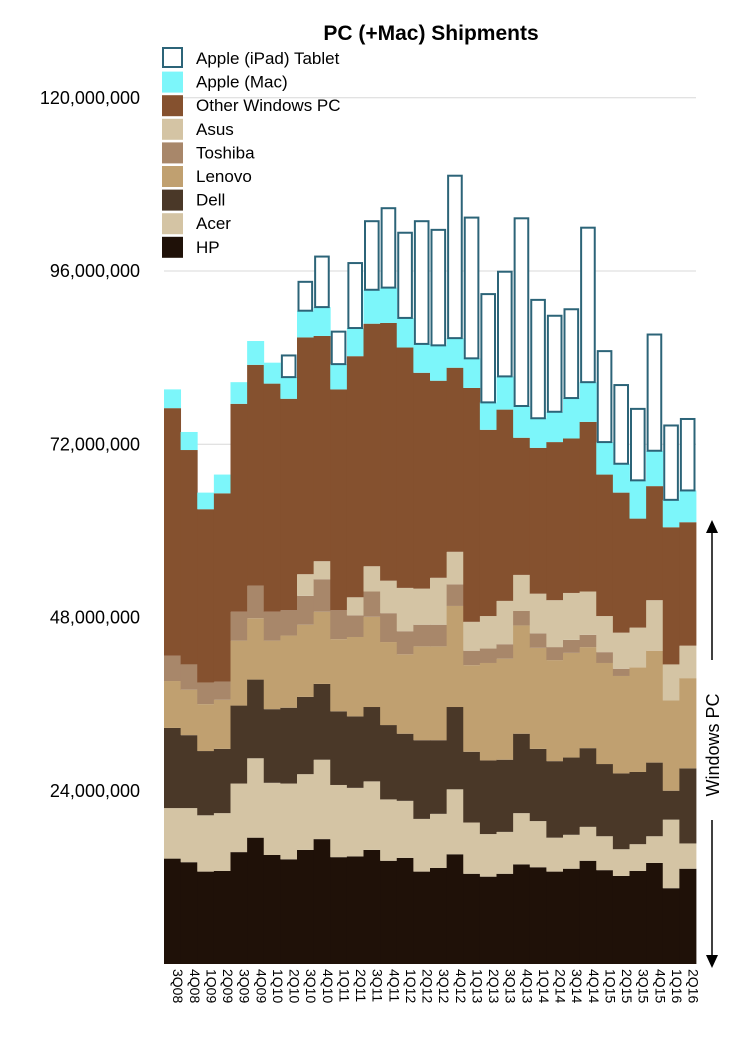  I want to click on x-tick-label: 2Q10, so click(295, 986).